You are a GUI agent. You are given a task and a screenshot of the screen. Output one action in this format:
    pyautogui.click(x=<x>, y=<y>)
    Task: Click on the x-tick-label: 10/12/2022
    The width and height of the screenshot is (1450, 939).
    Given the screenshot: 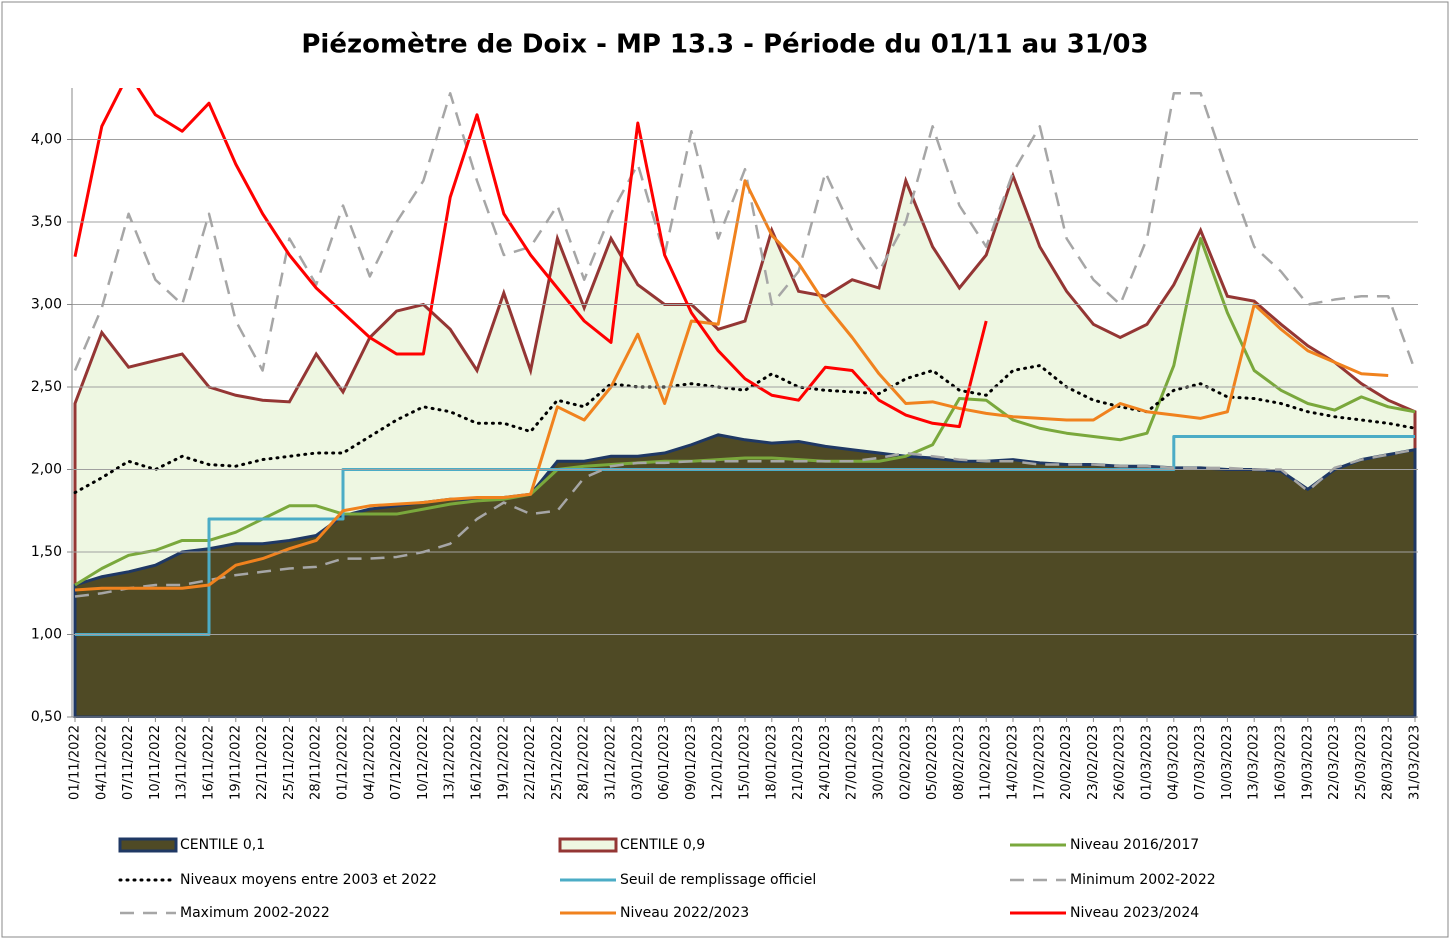 What is the action you would take?
    pyautogui.click(x=423, y=762)
    